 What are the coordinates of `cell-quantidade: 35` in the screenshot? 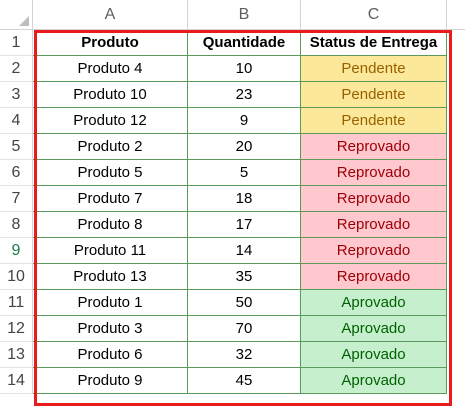 It's located at (244, 277).